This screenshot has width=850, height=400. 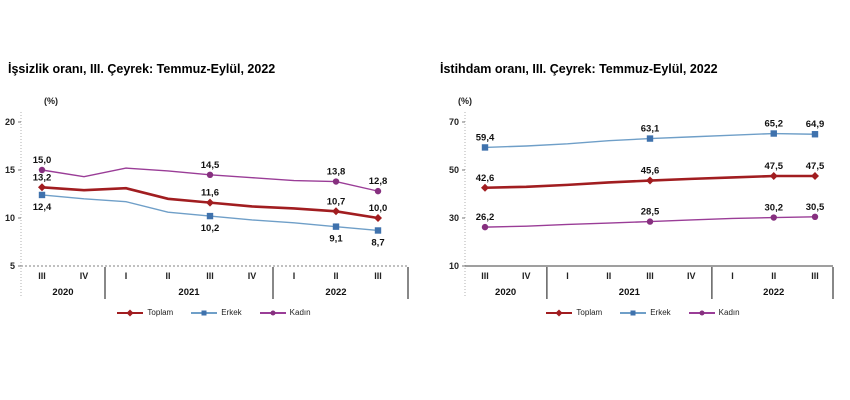 I want to click on legend: Toplam Erkek Kadın, so click(x=643, y=312).